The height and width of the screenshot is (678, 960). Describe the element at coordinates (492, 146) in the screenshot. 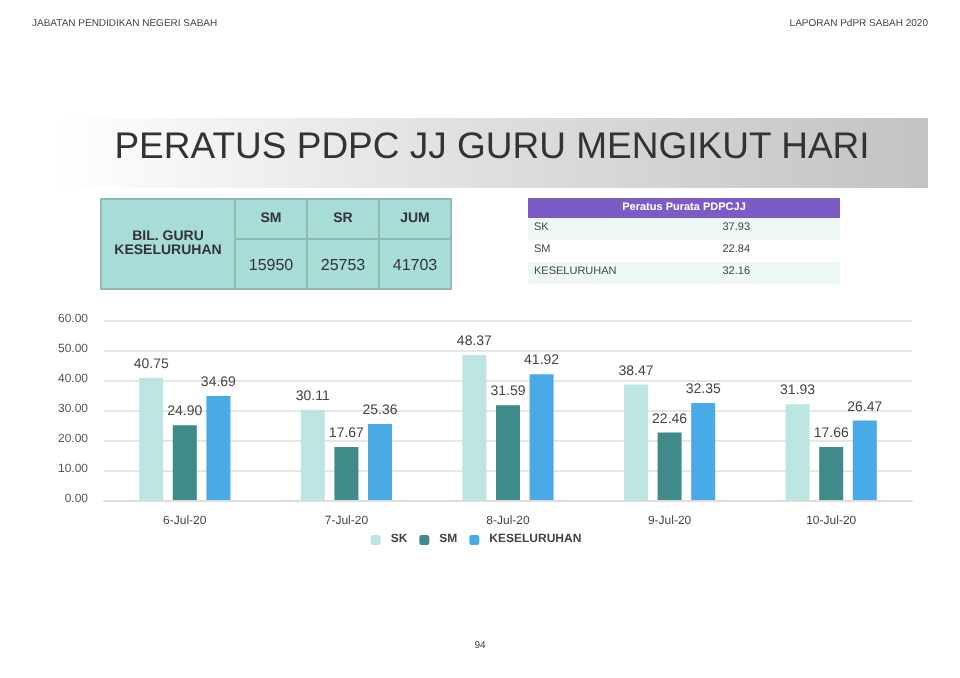

I see `text: PERATUS PDPC JJ GURU MENGIKUT HARI` at that location.